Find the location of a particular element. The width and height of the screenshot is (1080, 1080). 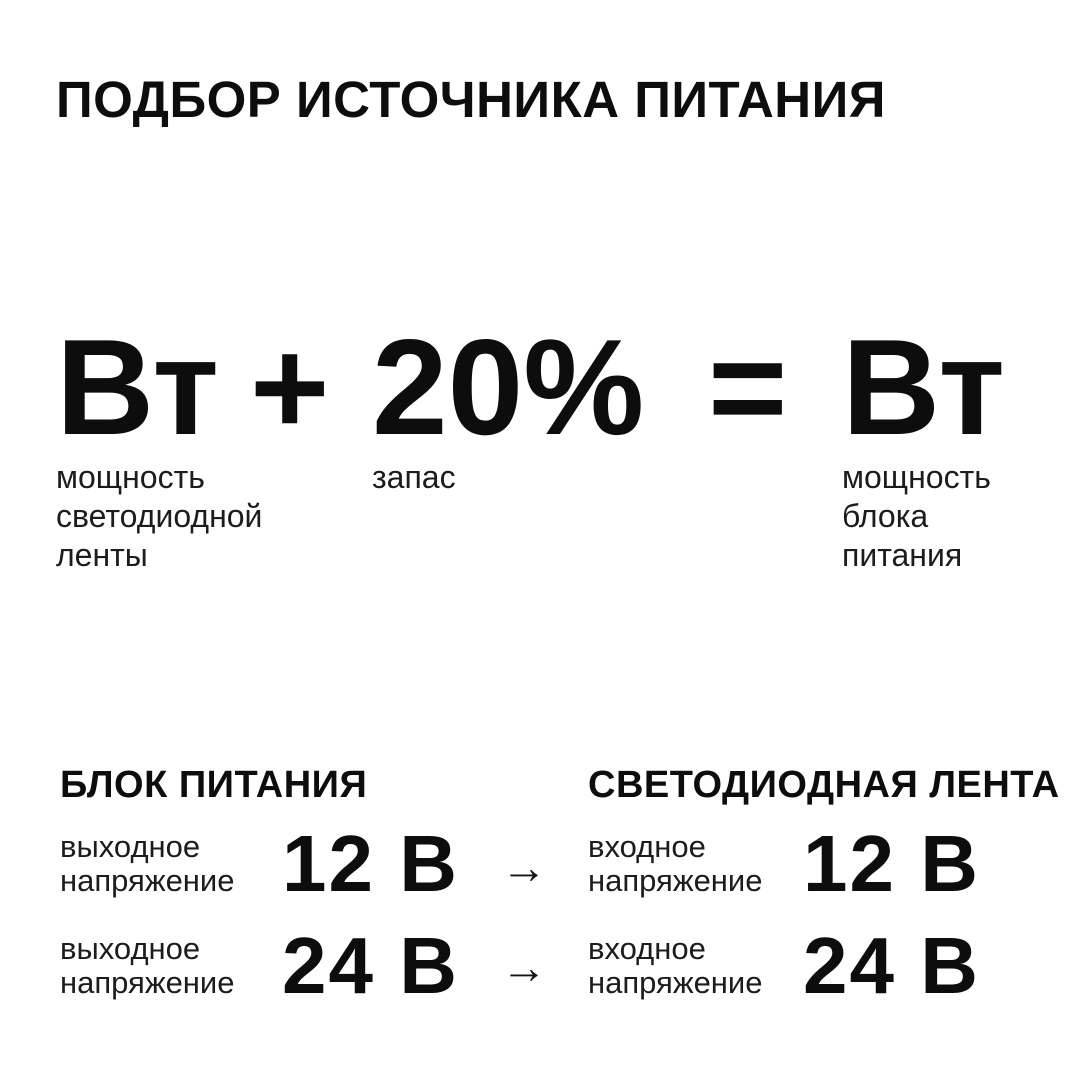

equals-operator: = is located at coordinates (748, 387).